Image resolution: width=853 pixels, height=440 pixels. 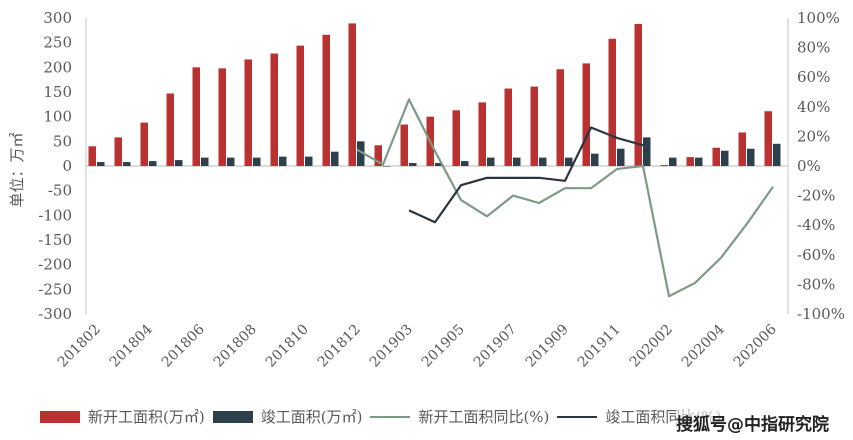 What do you see at coordinates (547, 346) in the screenshot?
I see `x-tick-label: 201909` at bounding box center [547, 346].